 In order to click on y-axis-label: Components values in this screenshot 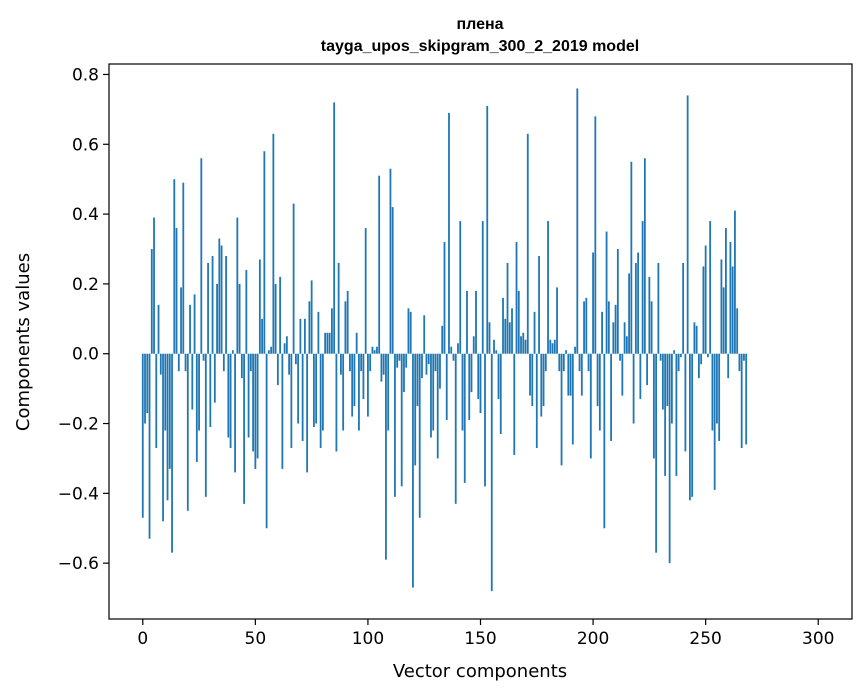, I will do `click(23, 342)`.